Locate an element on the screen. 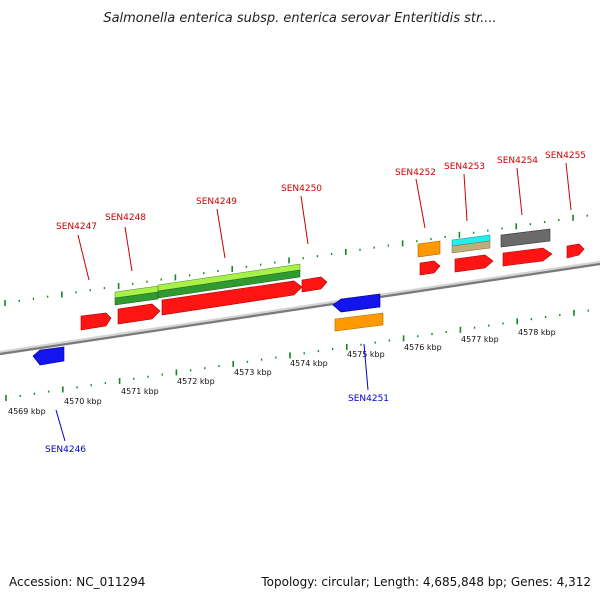 The height and width of the screenshot is (600, 600). scale-label: 4572 kbp is located at coordinates (196, 381).